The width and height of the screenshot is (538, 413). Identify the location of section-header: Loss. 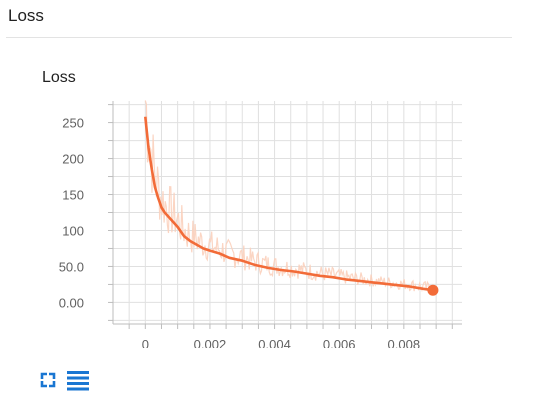
(269, 19).